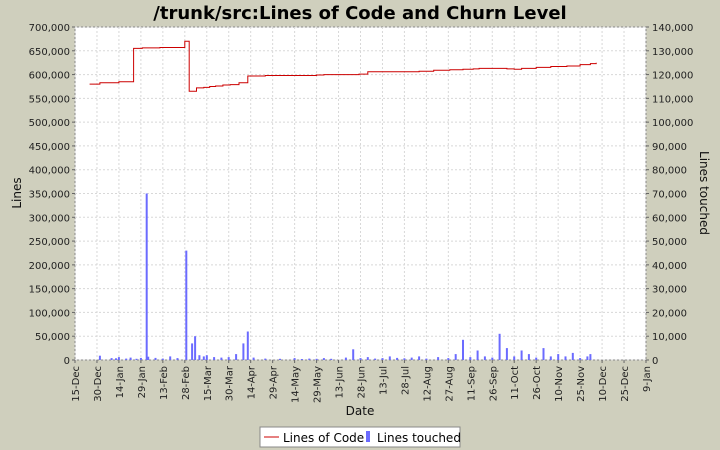 This screenshot has width=720, height=450. Describe the element at coordinates (17, 192) in the screenshot. I see `y-axis-left-label: Lines` at that location.